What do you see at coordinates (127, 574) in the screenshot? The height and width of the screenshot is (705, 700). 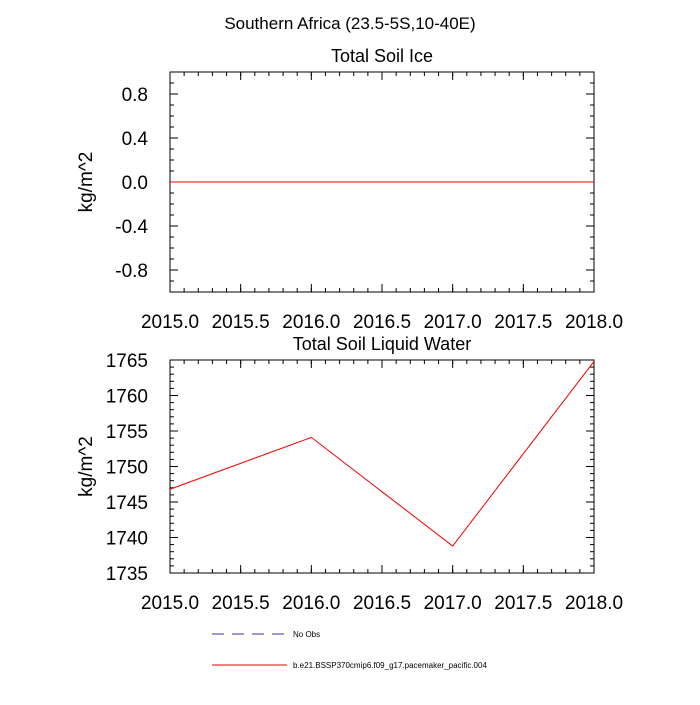 I see `soil-liquid-y-tick-label: 1735` at bounding box center [127, 574].